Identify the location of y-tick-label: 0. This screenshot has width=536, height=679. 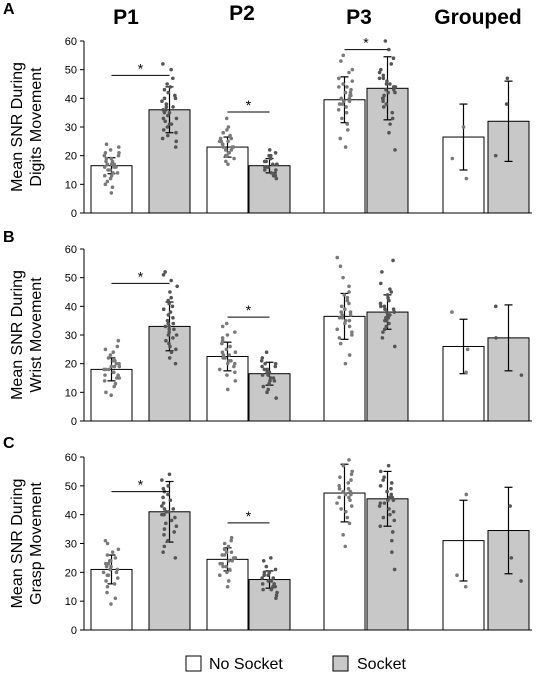
(74, 422).